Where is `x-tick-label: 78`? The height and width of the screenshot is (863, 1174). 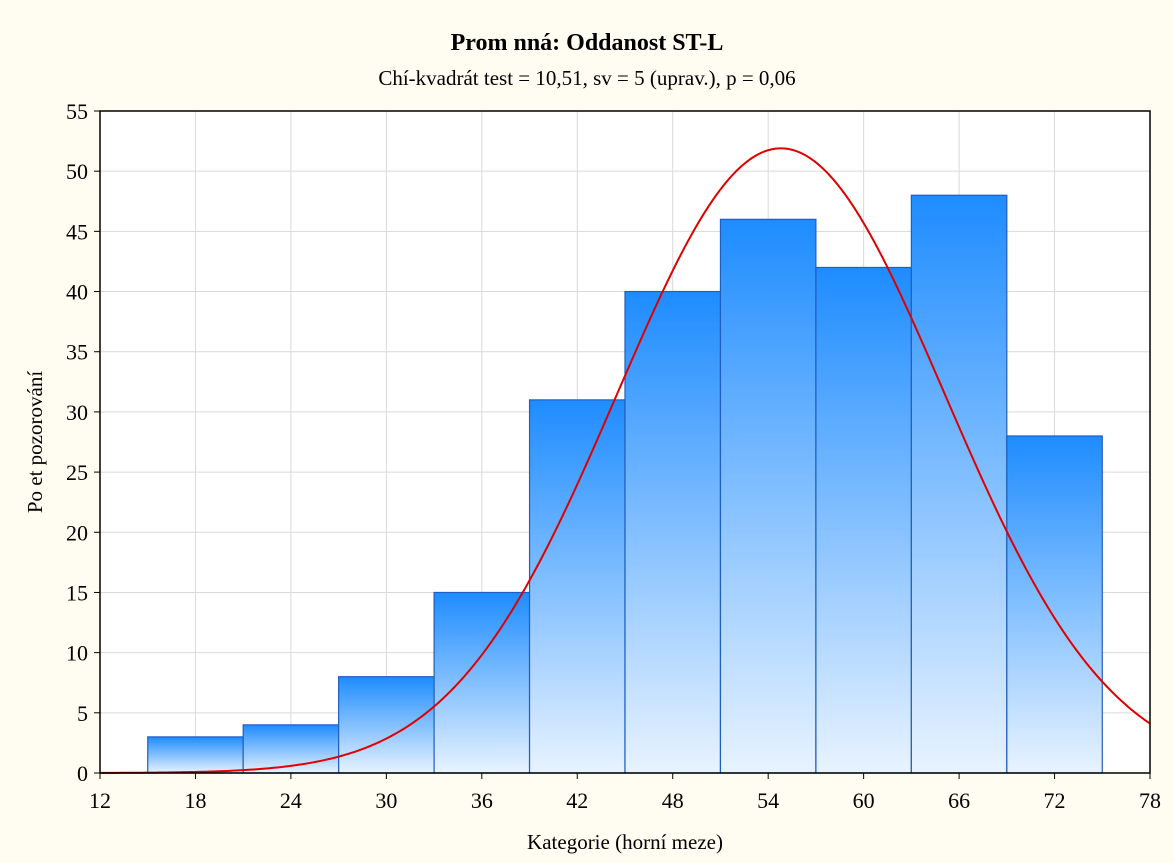
x-tick-label: 78 is located at coordinates (1150, 800).